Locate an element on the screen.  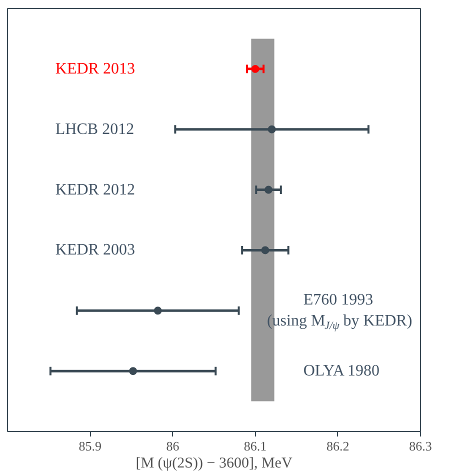
y-tick-label: KEDR 2012 is located at coordinates (95, 189).